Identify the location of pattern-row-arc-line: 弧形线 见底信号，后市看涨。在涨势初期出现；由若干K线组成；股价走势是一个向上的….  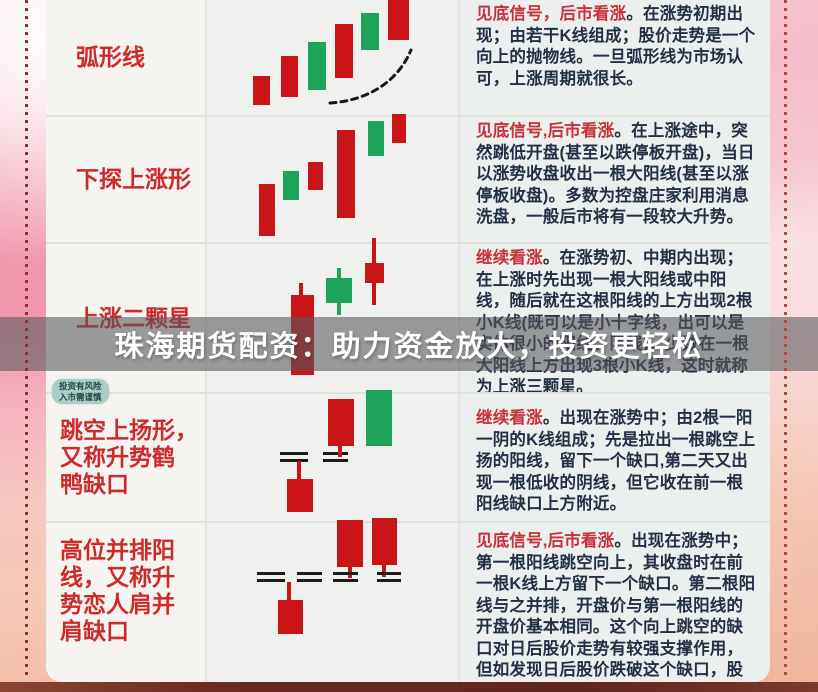
(408, 57).